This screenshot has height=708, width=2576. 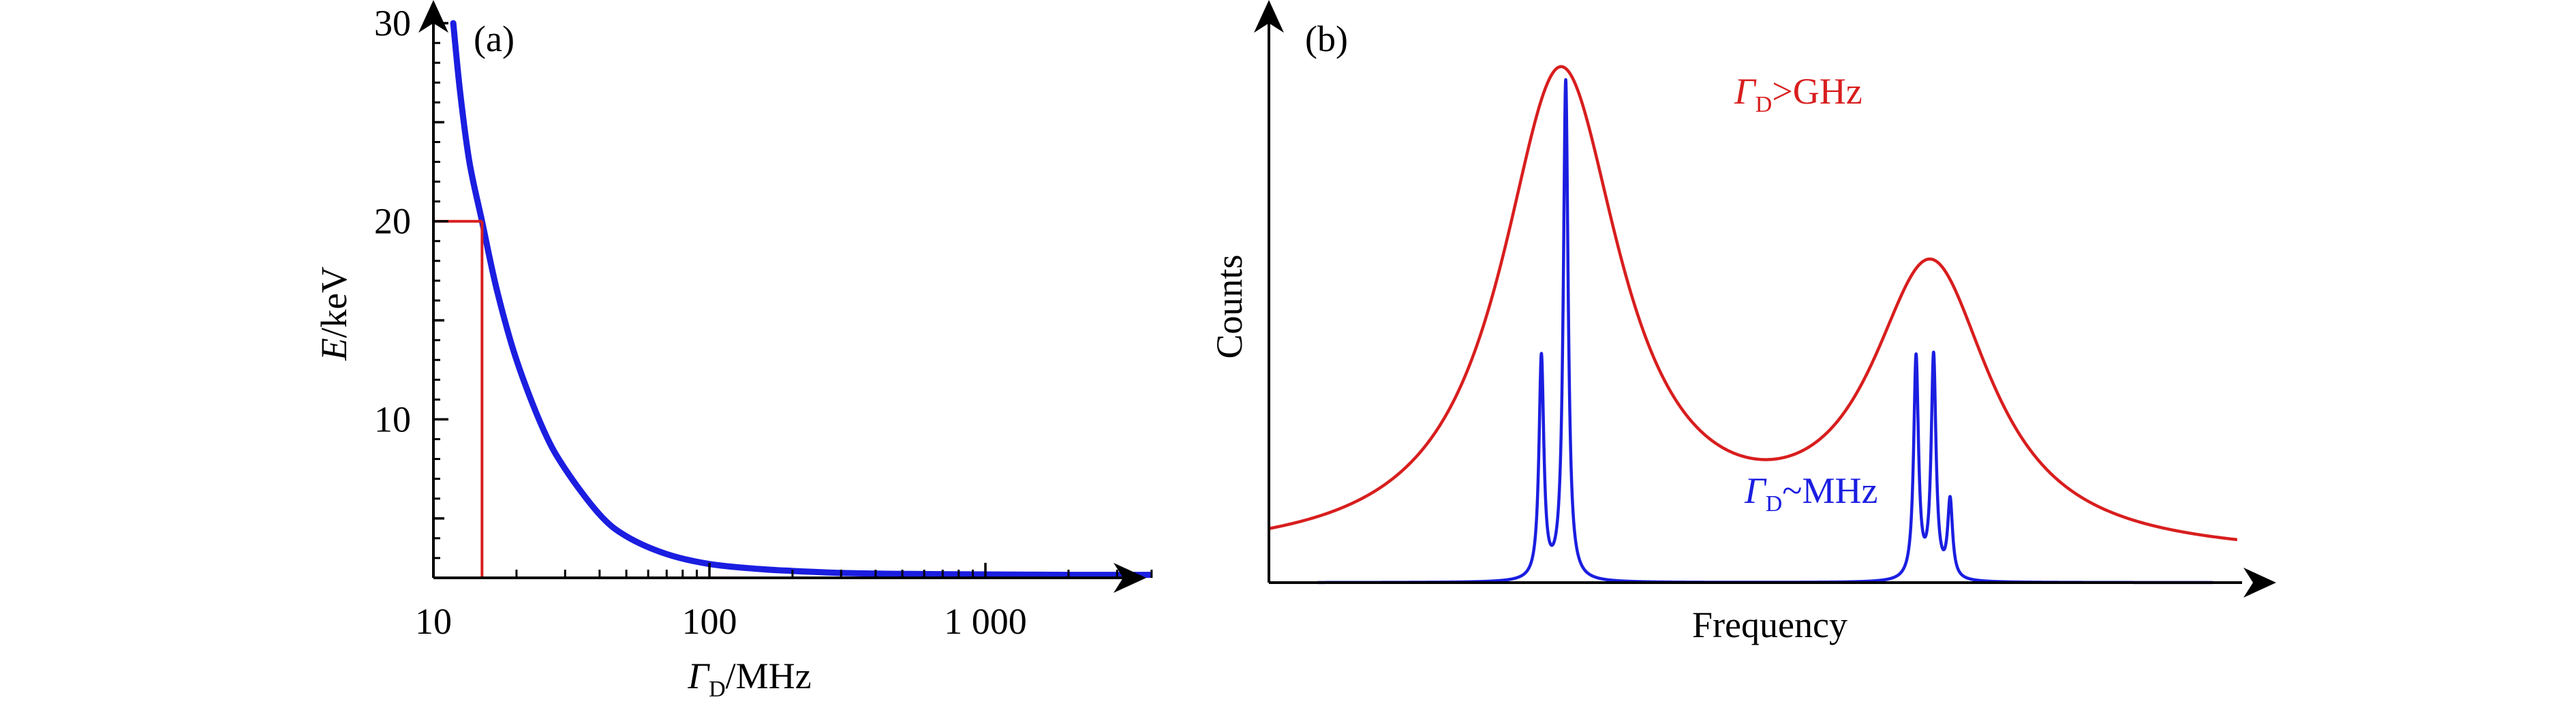 I want to click on panel-a-x-axis-label: ΓD/MHz, so click(x=749, y=679).